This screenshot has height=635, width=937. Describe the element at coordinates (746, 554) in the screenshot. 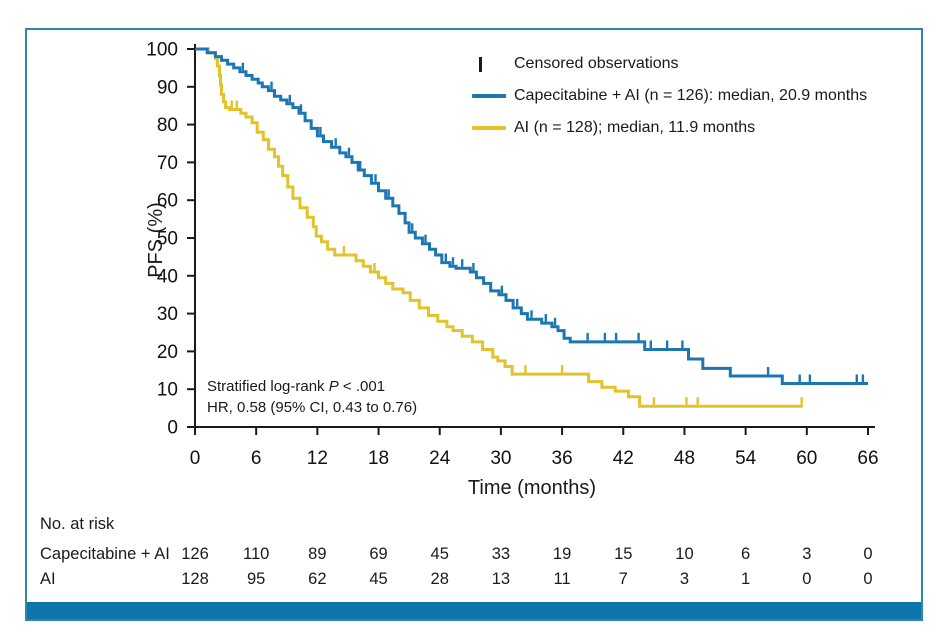

I see `risk-count: 6` at that location.